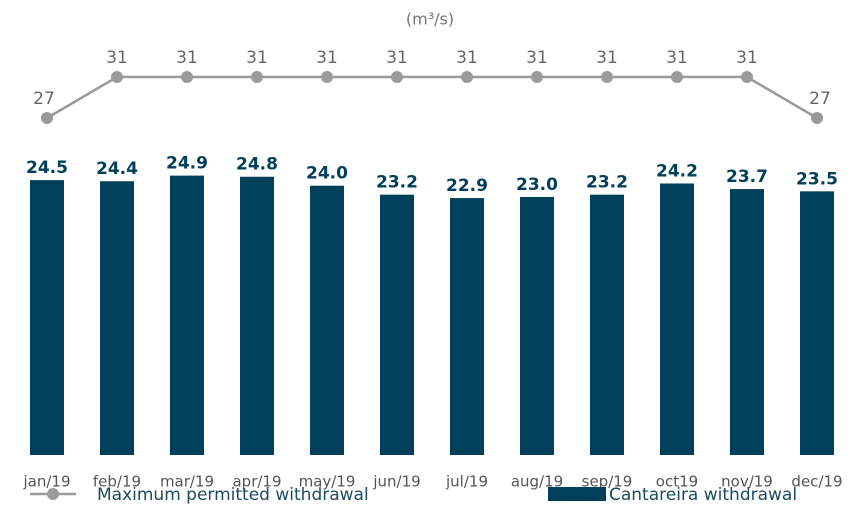 The width and height of the screenshot is (858, 506). What do you see at coordinates (466, 482) in the screenshot?
I see `x-tick-label: jul/19` at bounding box center [466, 482].